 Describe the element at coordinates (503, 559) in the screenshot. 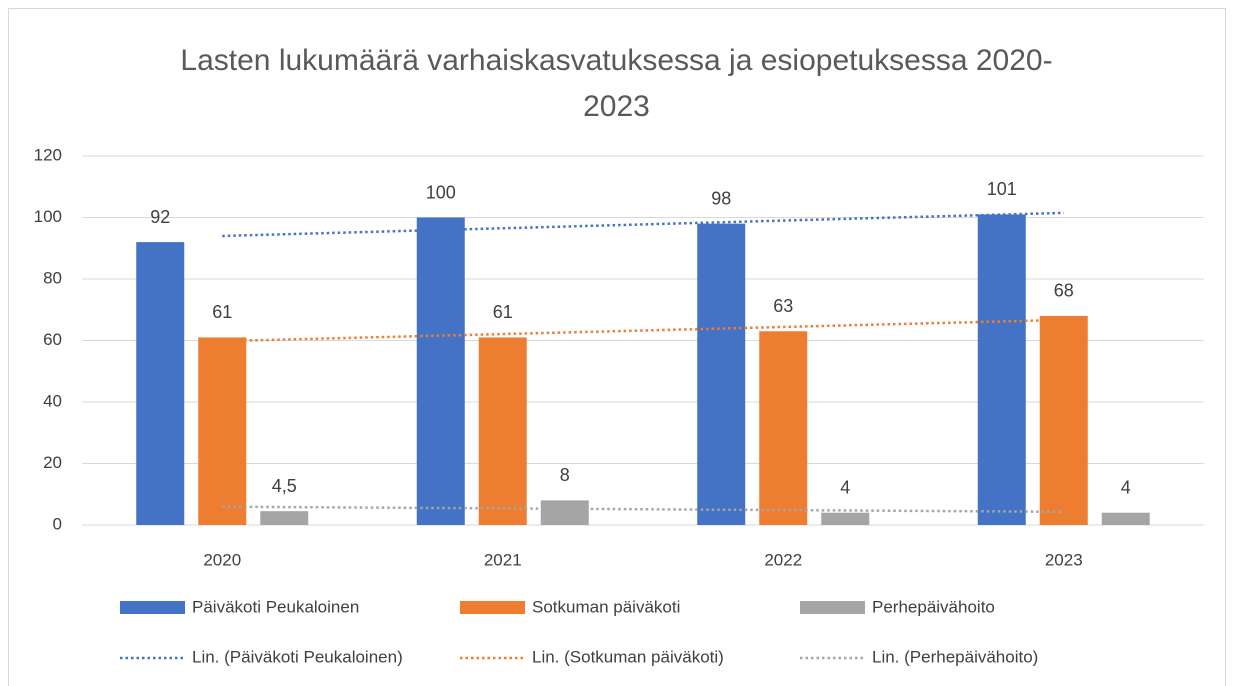

I see `x-tick-label: 2021` at that location.